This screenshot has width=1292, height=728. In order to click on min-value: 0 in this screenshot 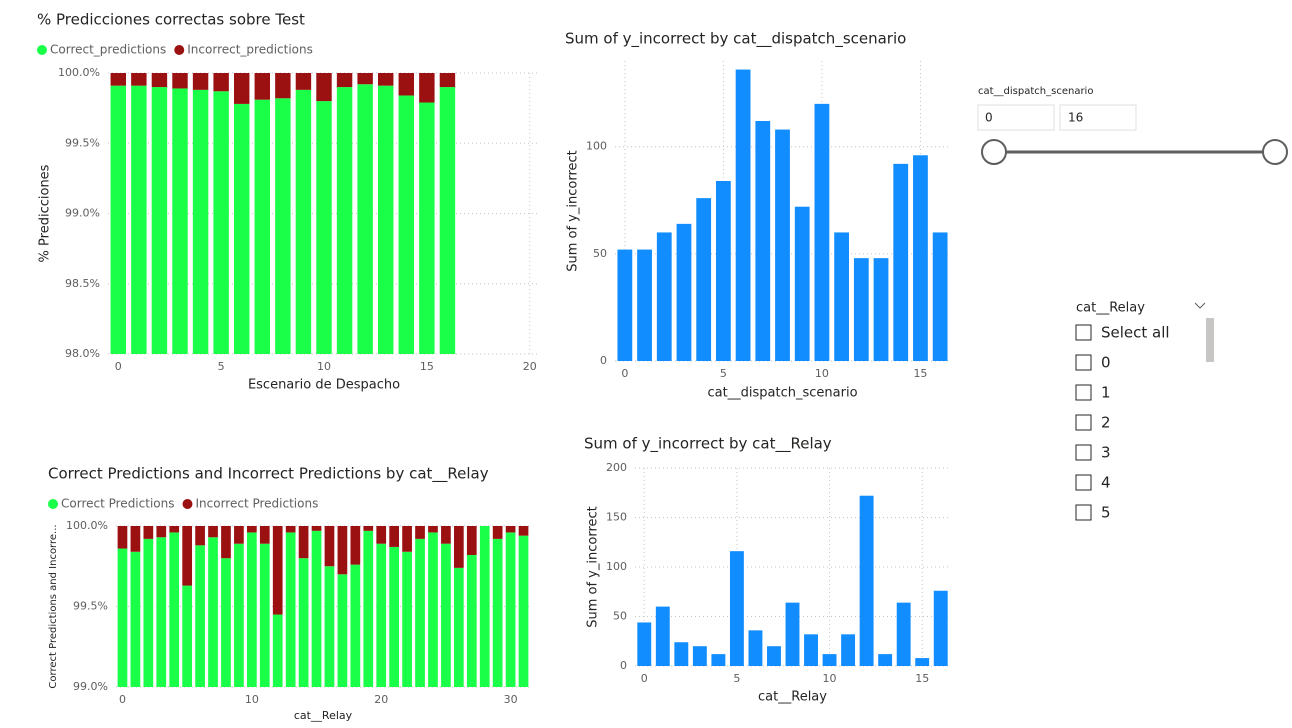, I will do `click(989, 118)`.